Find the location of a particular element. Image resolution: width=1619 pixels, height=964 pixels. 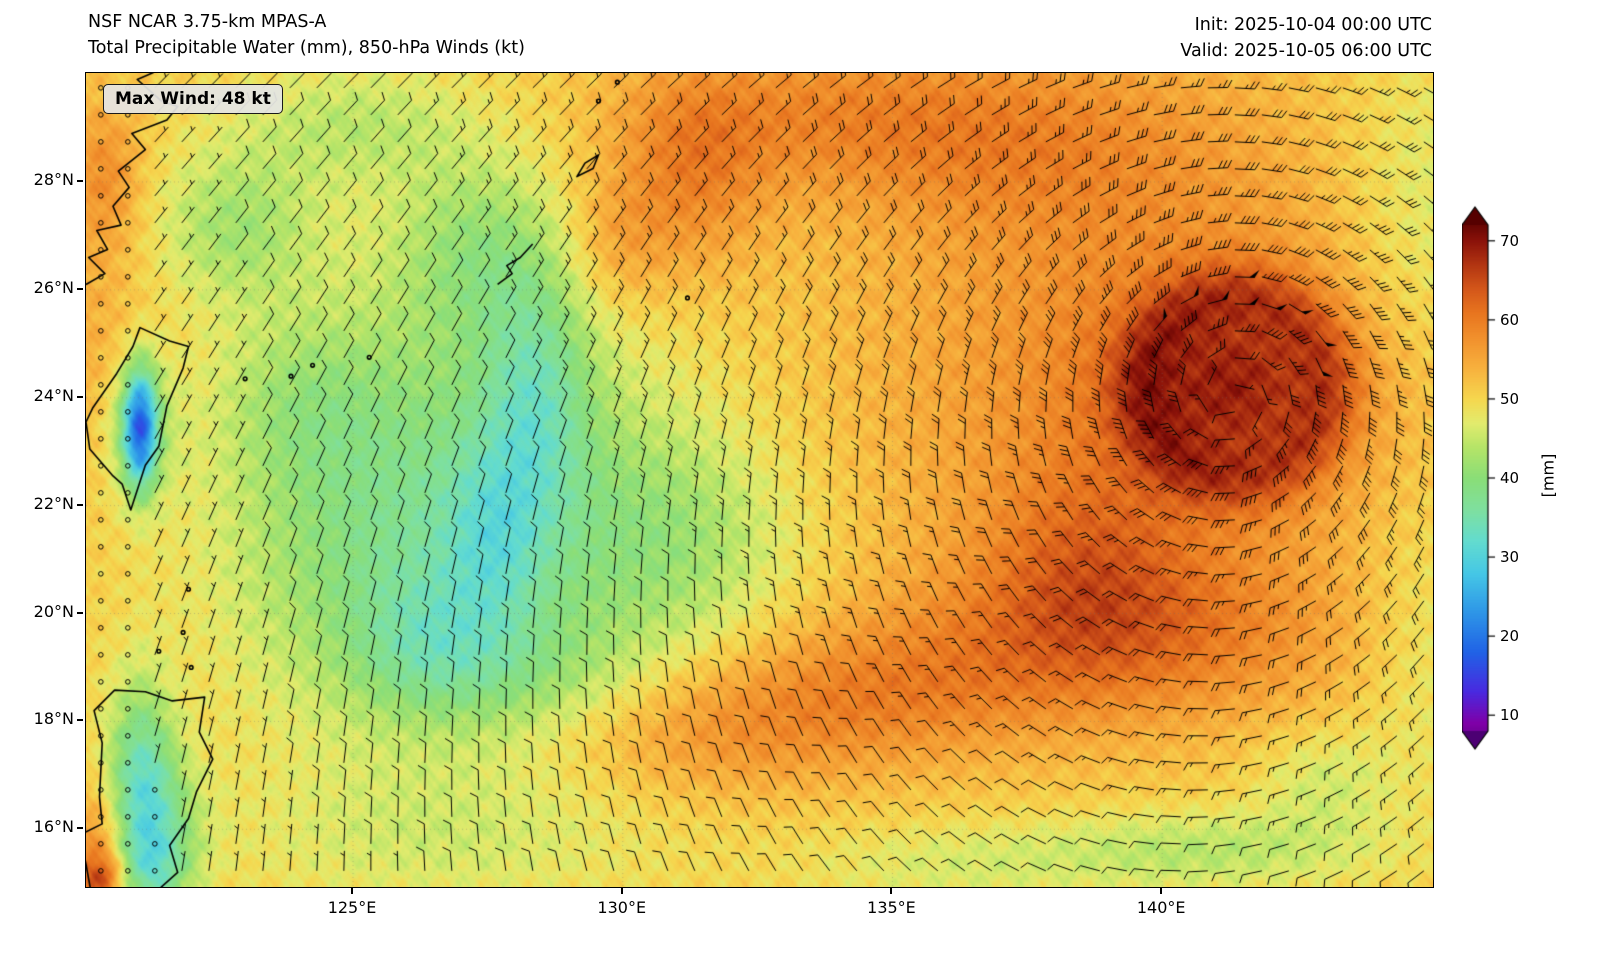

y-tick-label: 18°N is located at coordinates (53, 719).